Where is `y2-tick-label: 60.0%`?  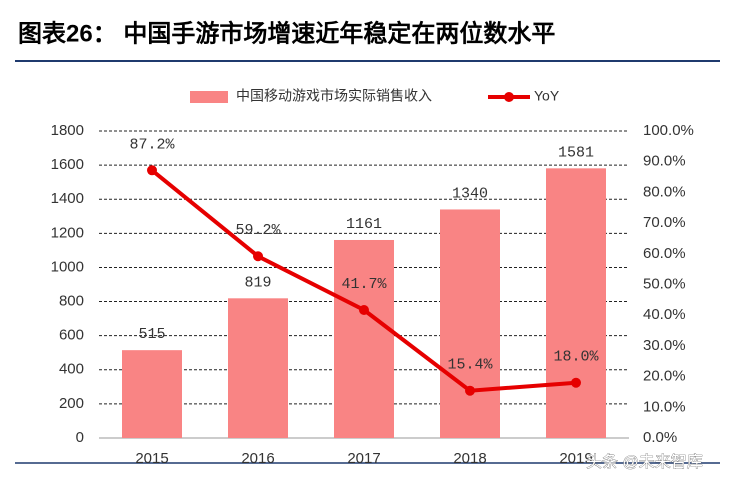 y2-tick-label: 60.0% is located at coordinates (664, 253).